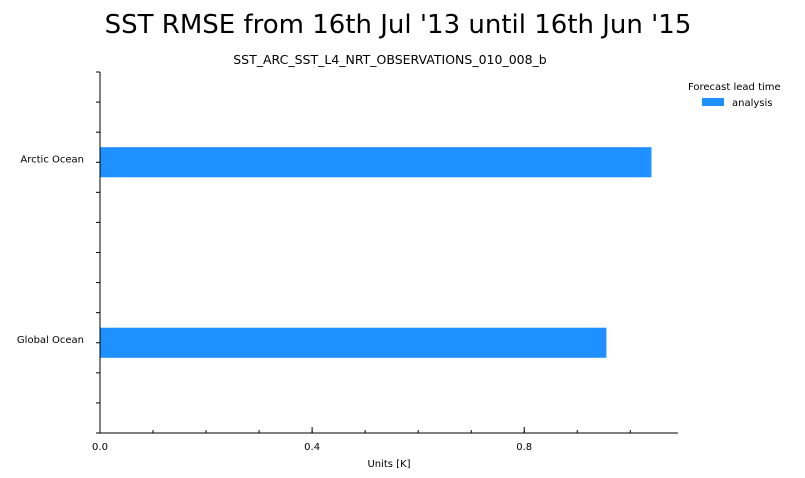  What do you see at coordinates (100, 447) in the screenshot?
I see `x-tick-label: 0.0` at bounding box center [100, 447].